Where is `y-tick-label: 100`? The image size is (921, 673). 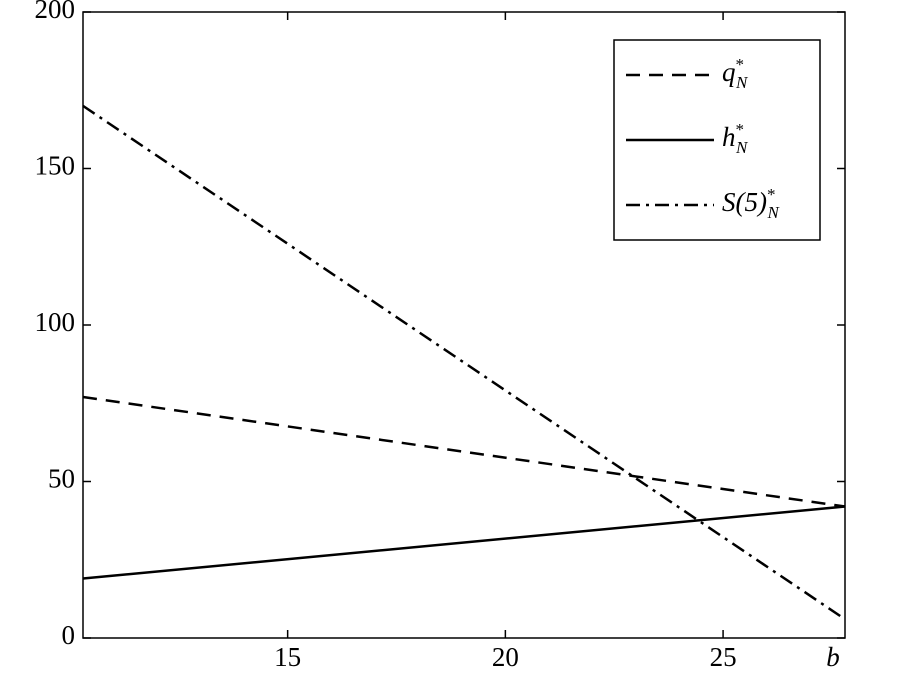 y-tick-label: 100 is located at coordinates (55, 322).